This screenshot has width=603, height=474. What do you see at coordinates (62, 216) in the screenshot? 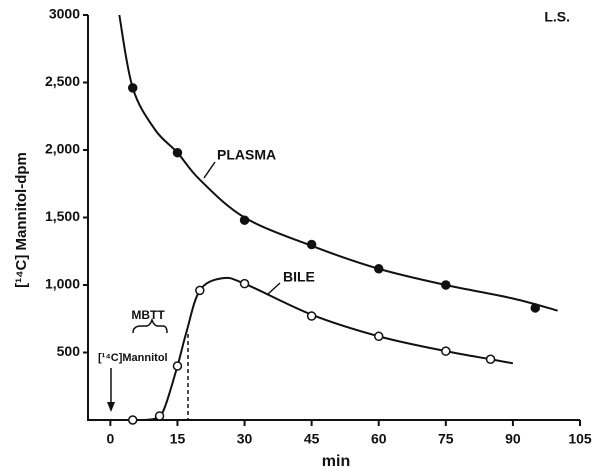
I see `y-tick-label: 1,500` at bounding box center [62, 216].